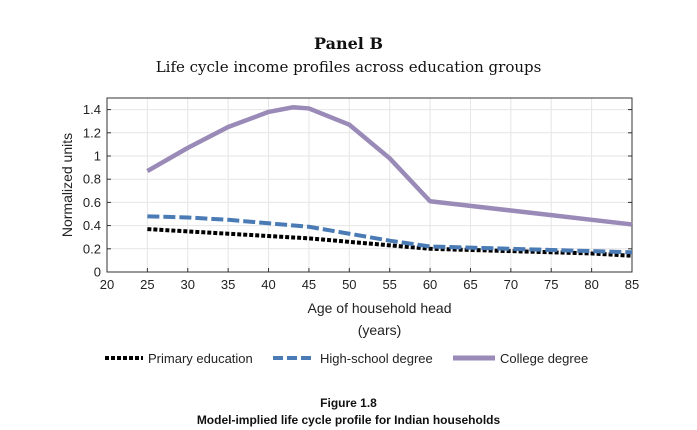 The height and width of the screenshot is (430, 697). I want to click on legend-swatch-college, so click(474, 358).